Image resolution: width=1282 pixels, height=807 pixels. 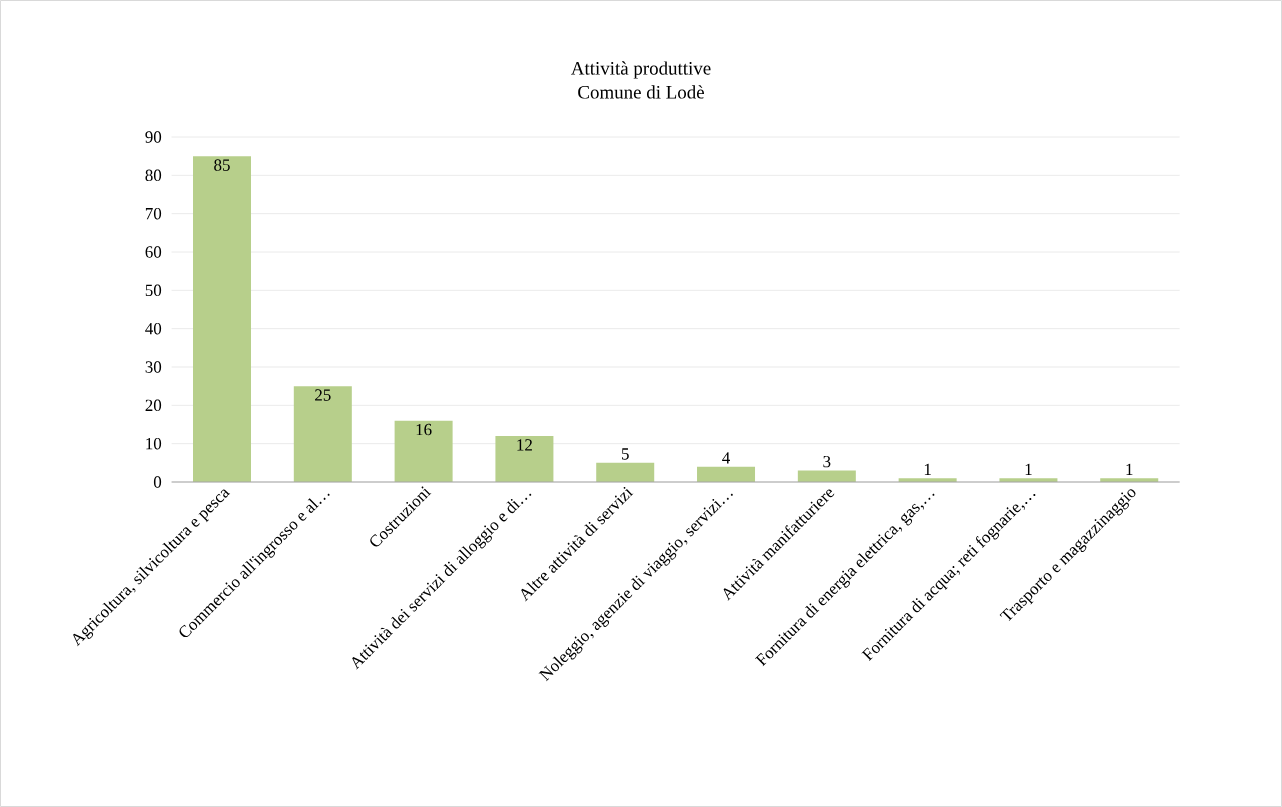 I want to click on data-label: 85, so click(x=222, y=165).